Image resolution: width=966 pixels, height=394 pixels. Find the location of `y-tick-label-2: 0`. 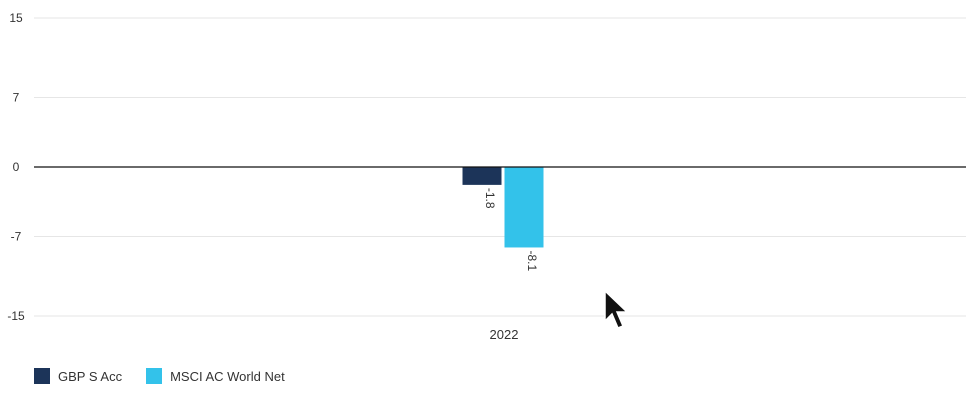

y-tick-label-2: 0 is located at coordinates (16, 167).